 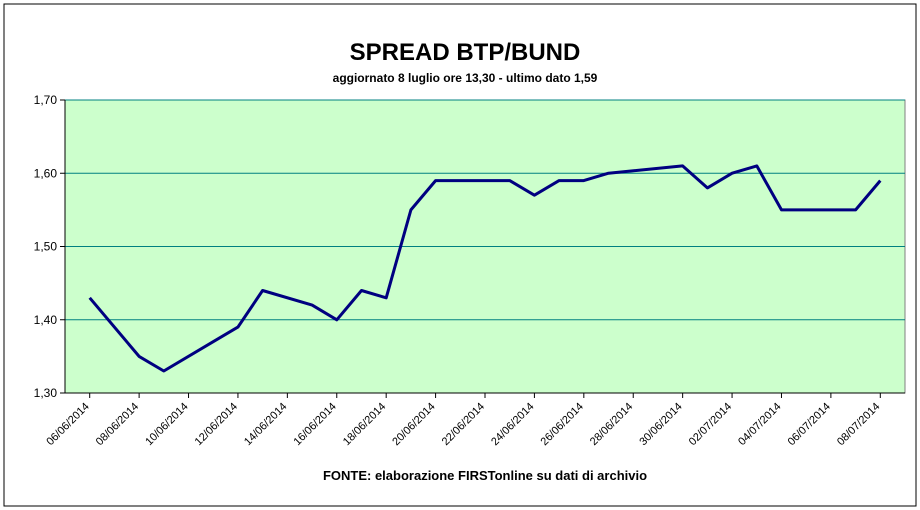 What do you see at coordinates (46, 247) in the screenshot?
I see `y-tick-label: 1,50` at bounding box center [46, 247].